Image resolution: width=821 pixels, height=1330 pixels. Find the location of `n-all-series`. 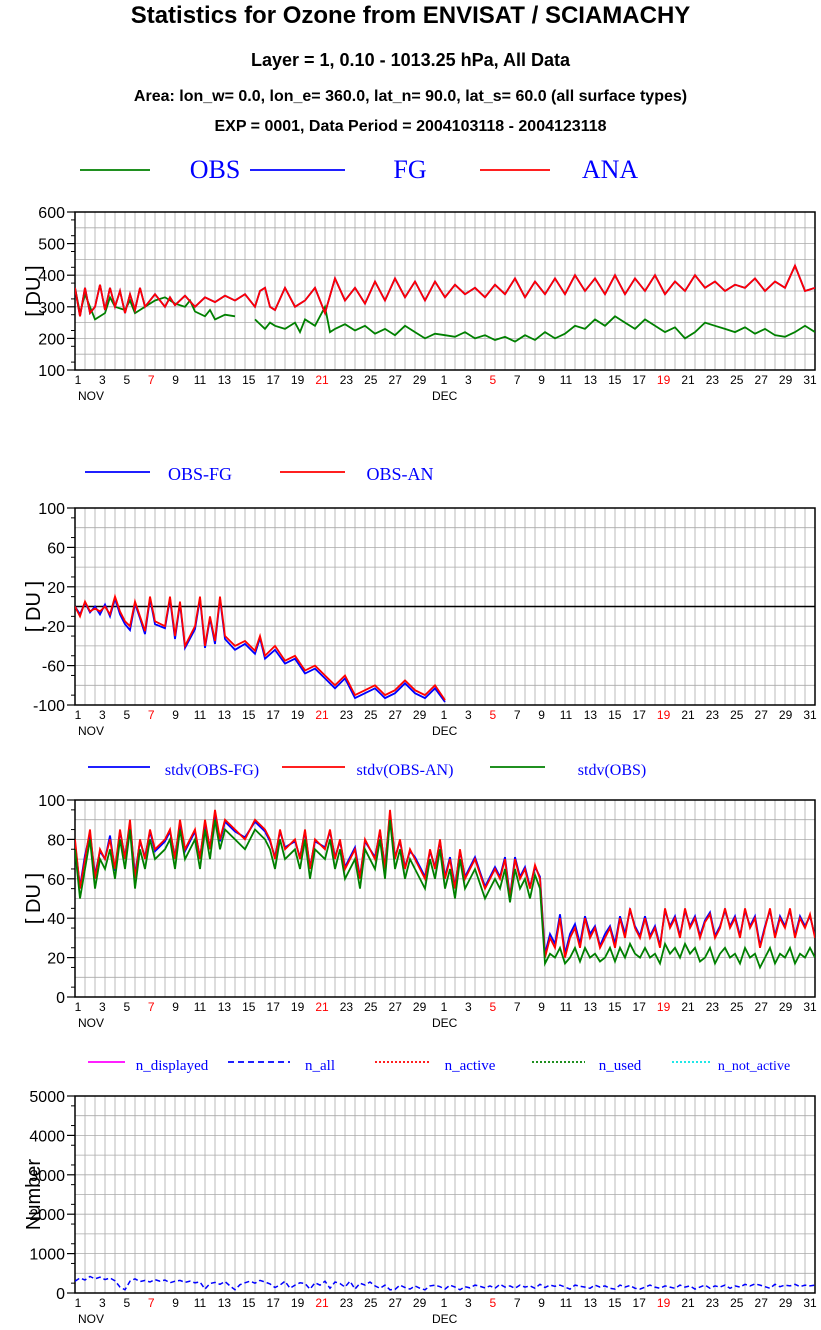

n-all-series is located at coordinates (445, 1283).